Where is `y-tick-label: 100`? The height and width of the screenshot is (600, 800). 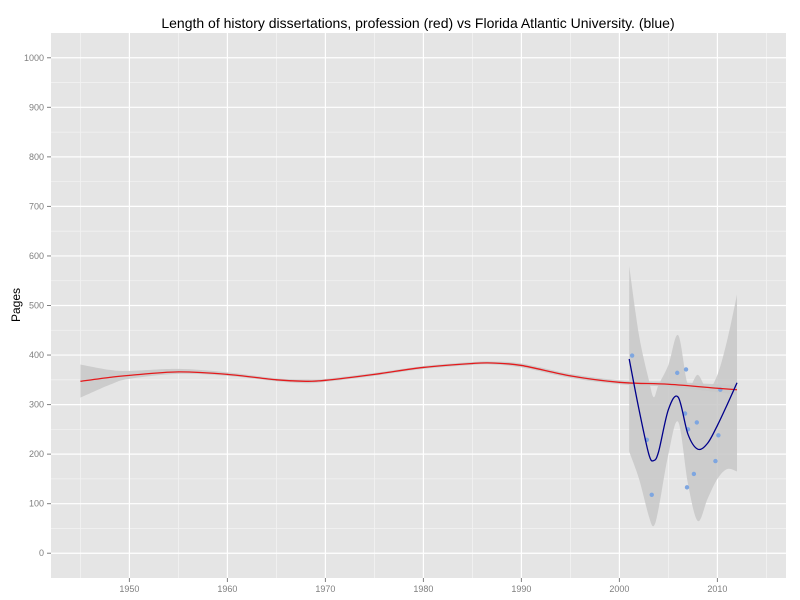
y-tick-label: 100 is located at coordinates (36, 504).